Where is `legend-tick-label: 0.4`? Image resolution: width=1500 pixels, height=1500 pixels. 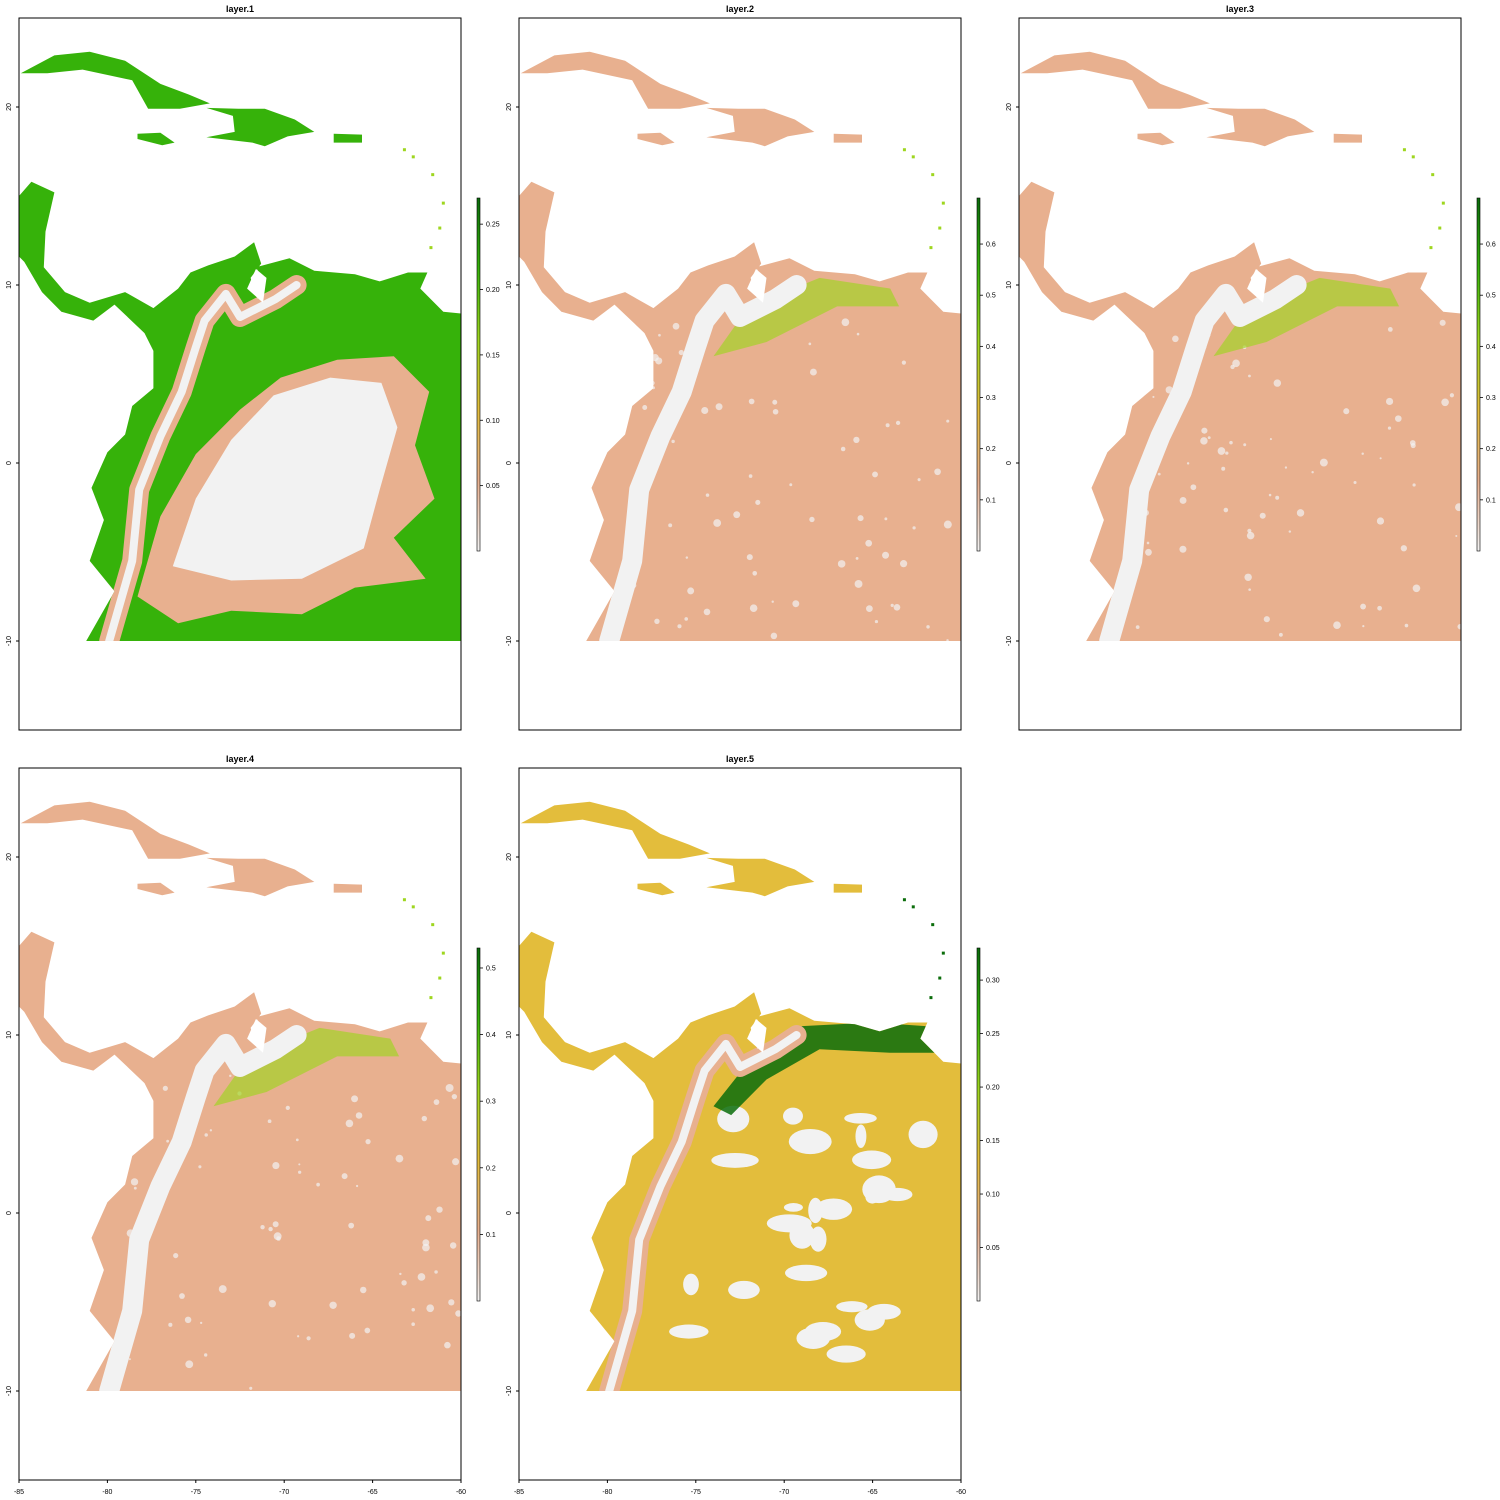
legend-tick-label: 0.4 is located at coordinates (1491, 347).